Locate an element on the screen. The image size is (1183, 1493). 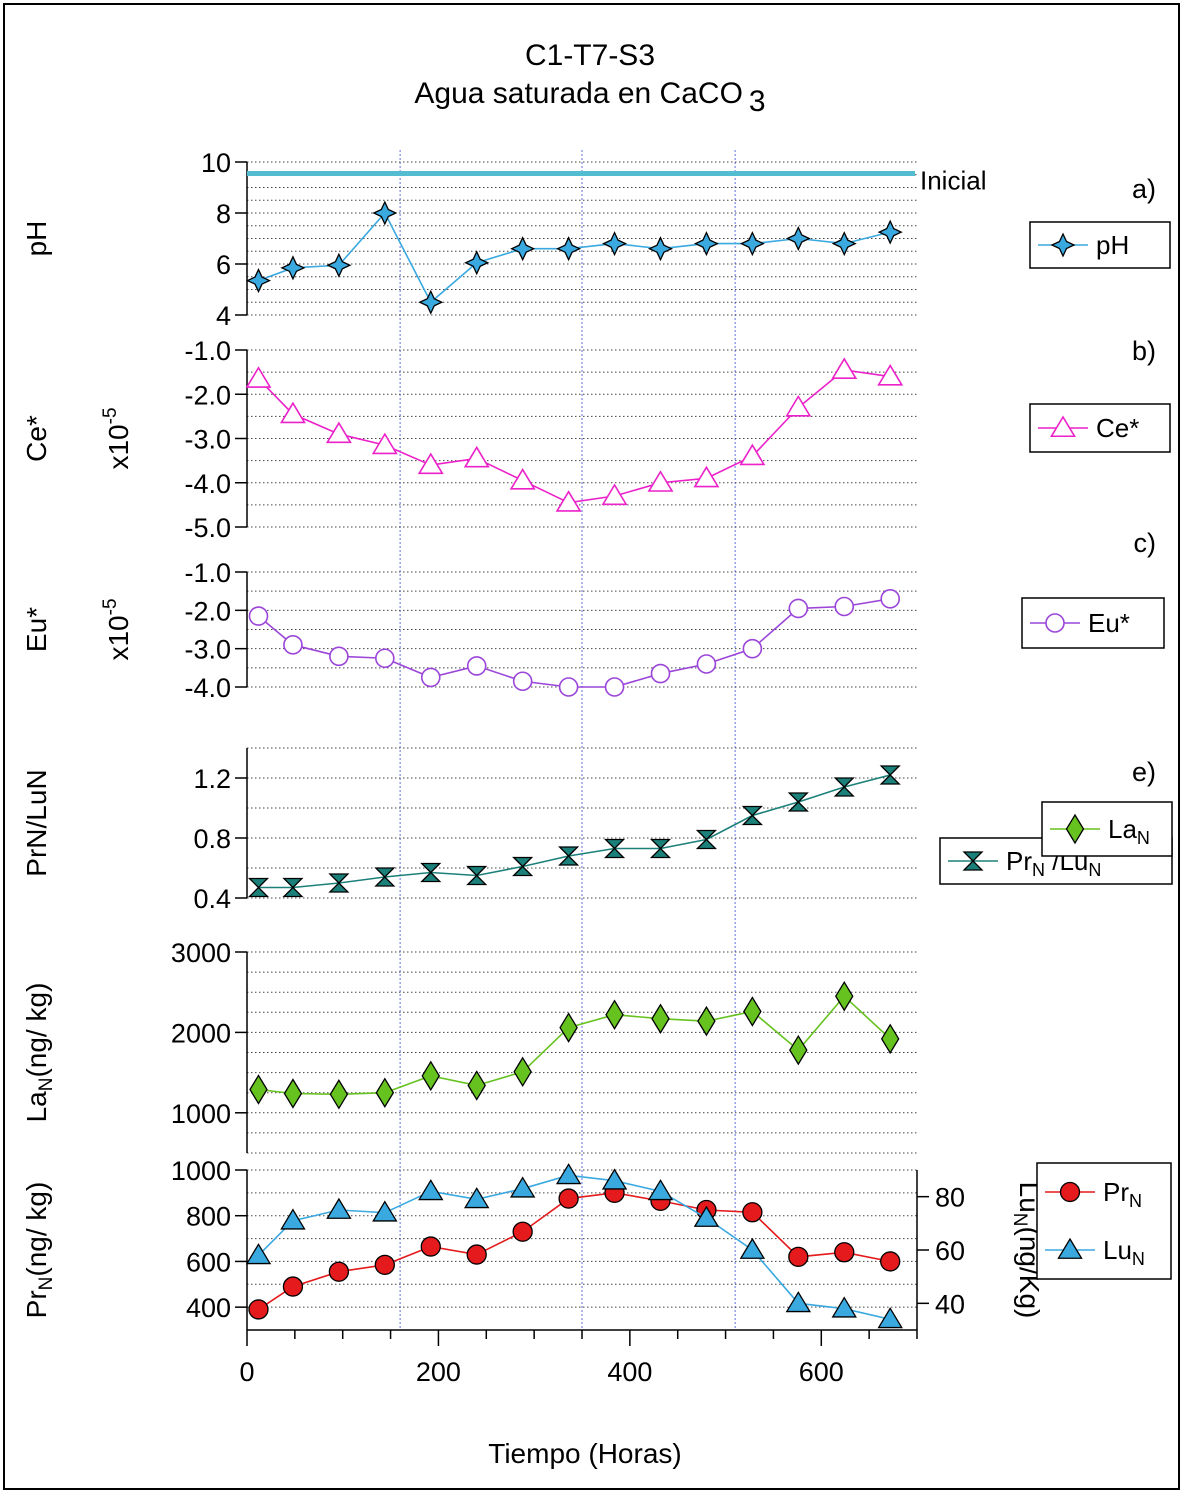
y-tick-label: 0.4 is located at coordinates (212, 899).